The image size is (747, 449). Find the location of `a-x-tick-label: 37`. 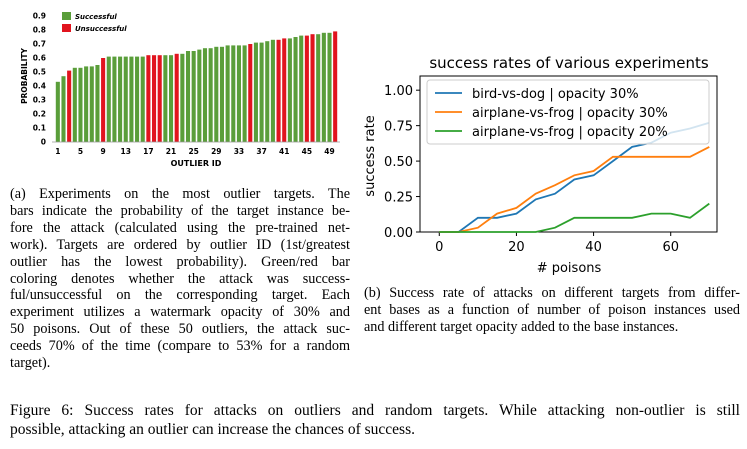

a-x-tick-label: 37 is located at coordinates (261, 151).